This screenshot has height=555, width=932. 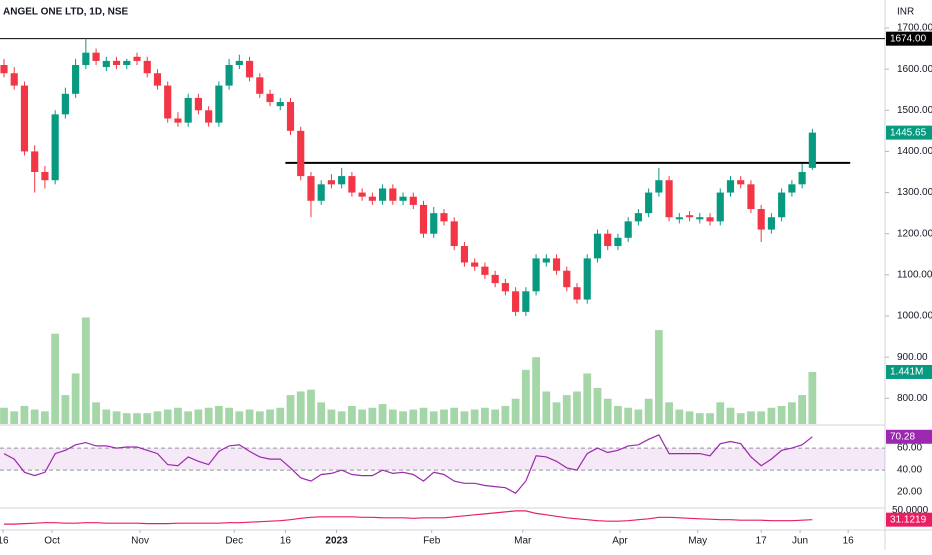 What do you see at coordinates (140, 541) in the screenshot?
I see `x-tick-label: Nov` at bounding box center [140, 541].